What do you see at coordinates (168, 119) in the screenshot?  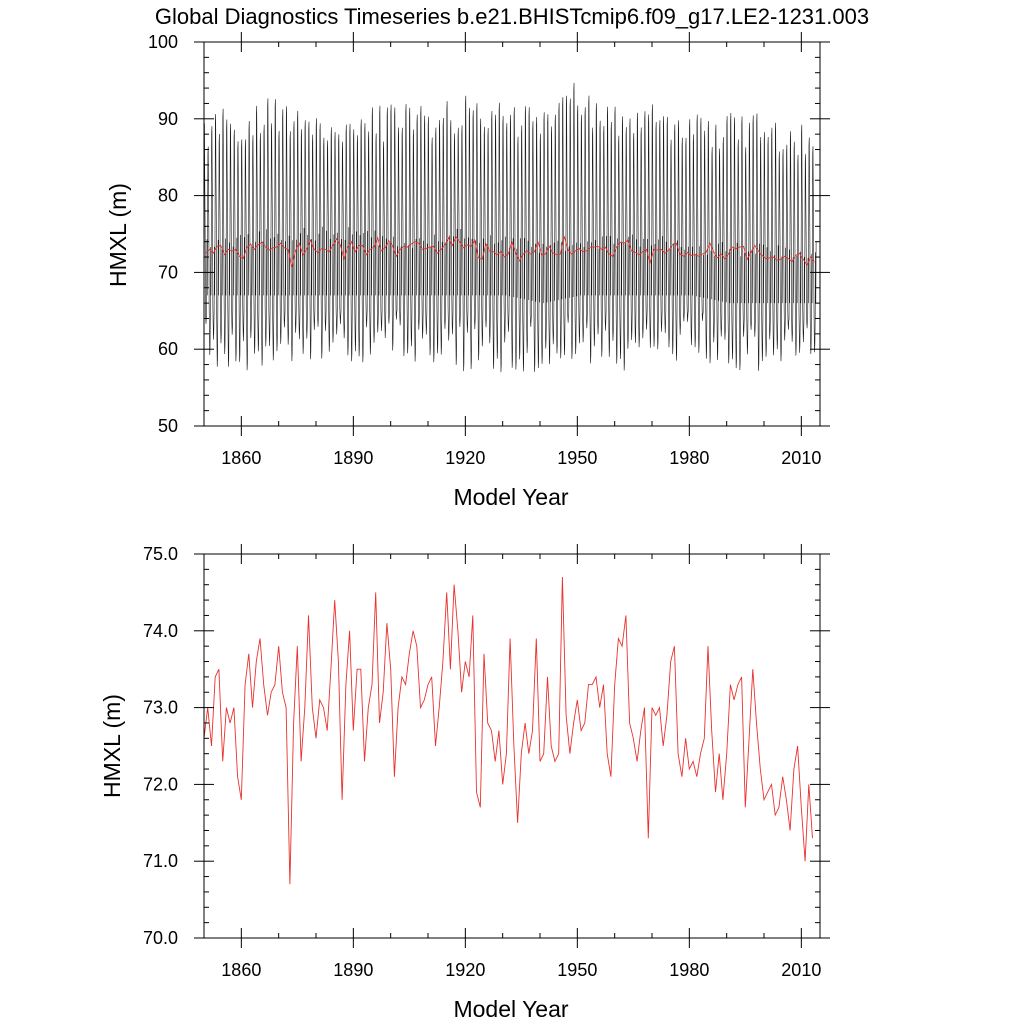 I see `top-y-tick-label: 90` at bounding box center [168, 119].